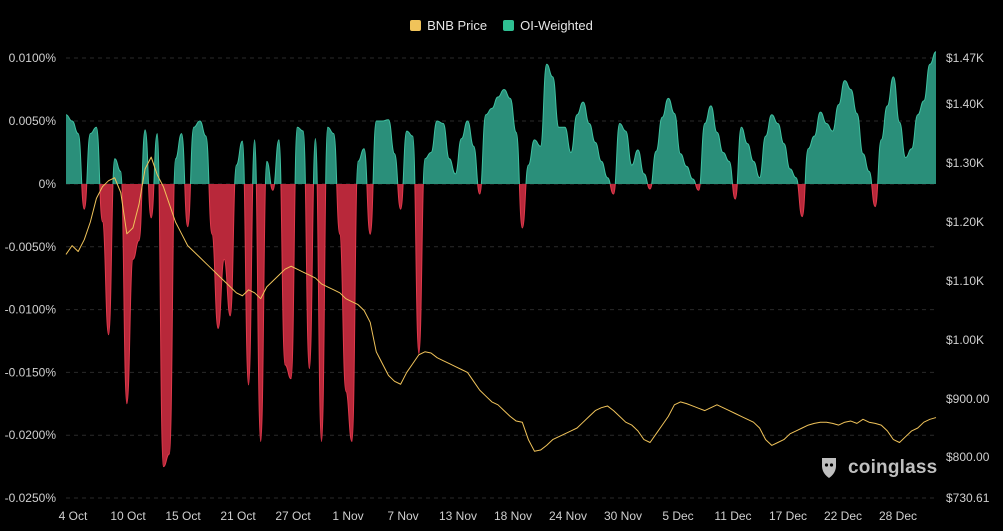 The image size is (1003, 531). I want to click on x-axis-tick-label: 5 Dec, so click(677, 516).